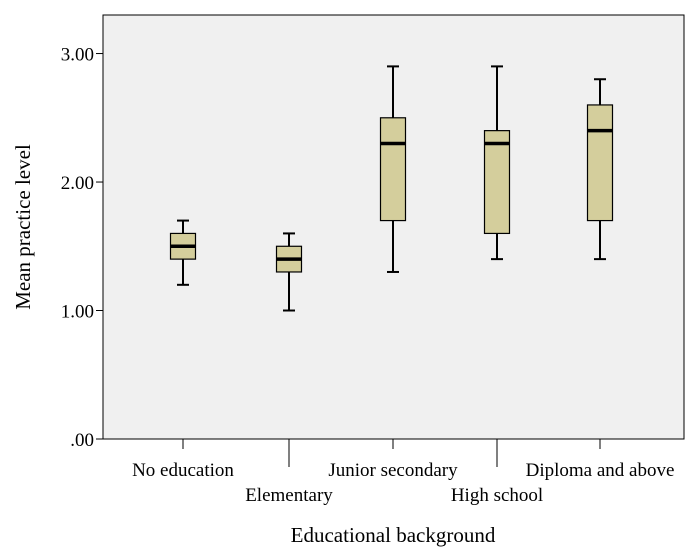  What do you see at coordinates (77, 312) in the screenshot?
I see `y-tick-label: 1.00` at bounding box center [77, 312].